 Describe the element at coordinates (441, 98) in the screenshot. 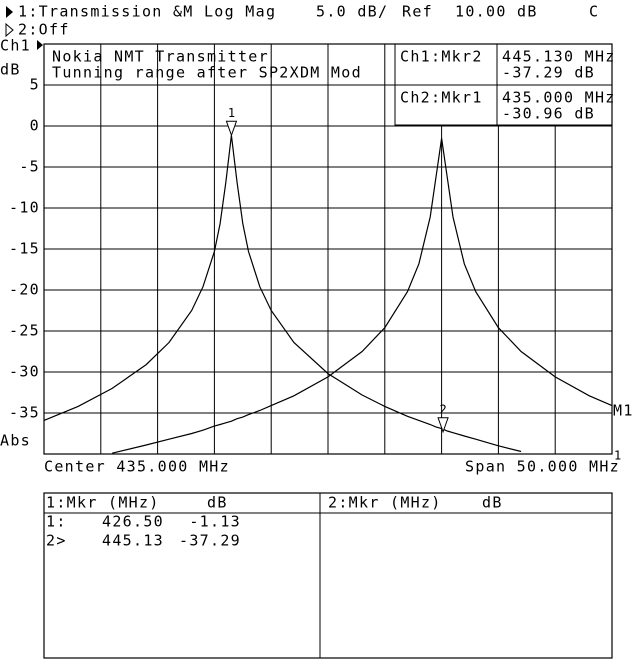

I see `readout-name: Ch2:Mkr1` at that location.